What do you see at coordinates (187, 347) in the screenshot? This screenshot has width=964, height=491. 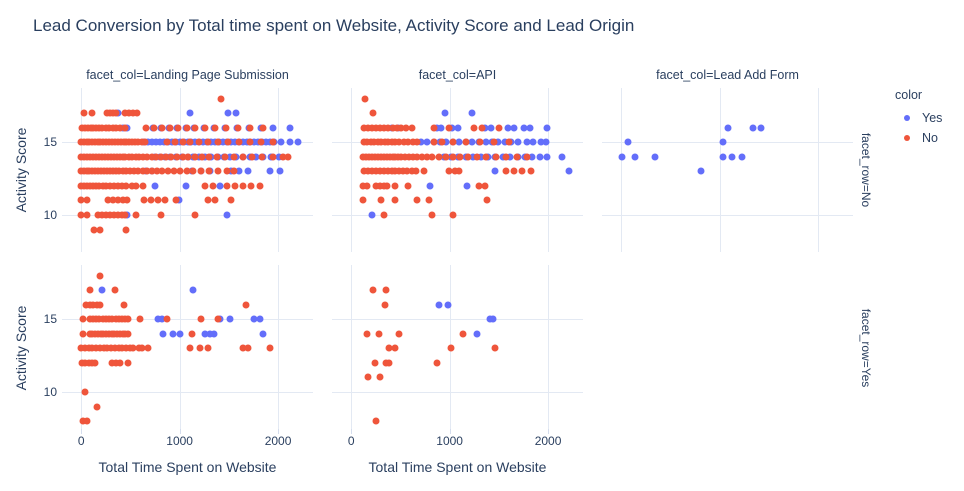 I see `facet-panel-yes-landing-page-submission` at bounding box center [187, 347].